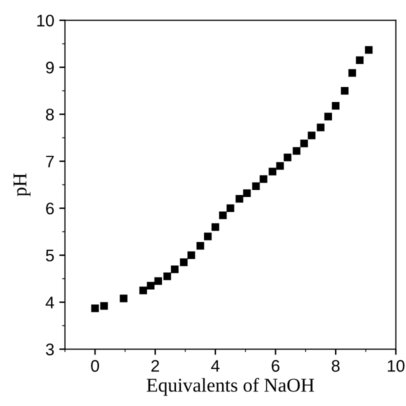 The height and width of the screenshot is (406, 406). Describe the element at coordinates (155, 366) in the screenshot. I see `x-tick-label: 2` at that location.